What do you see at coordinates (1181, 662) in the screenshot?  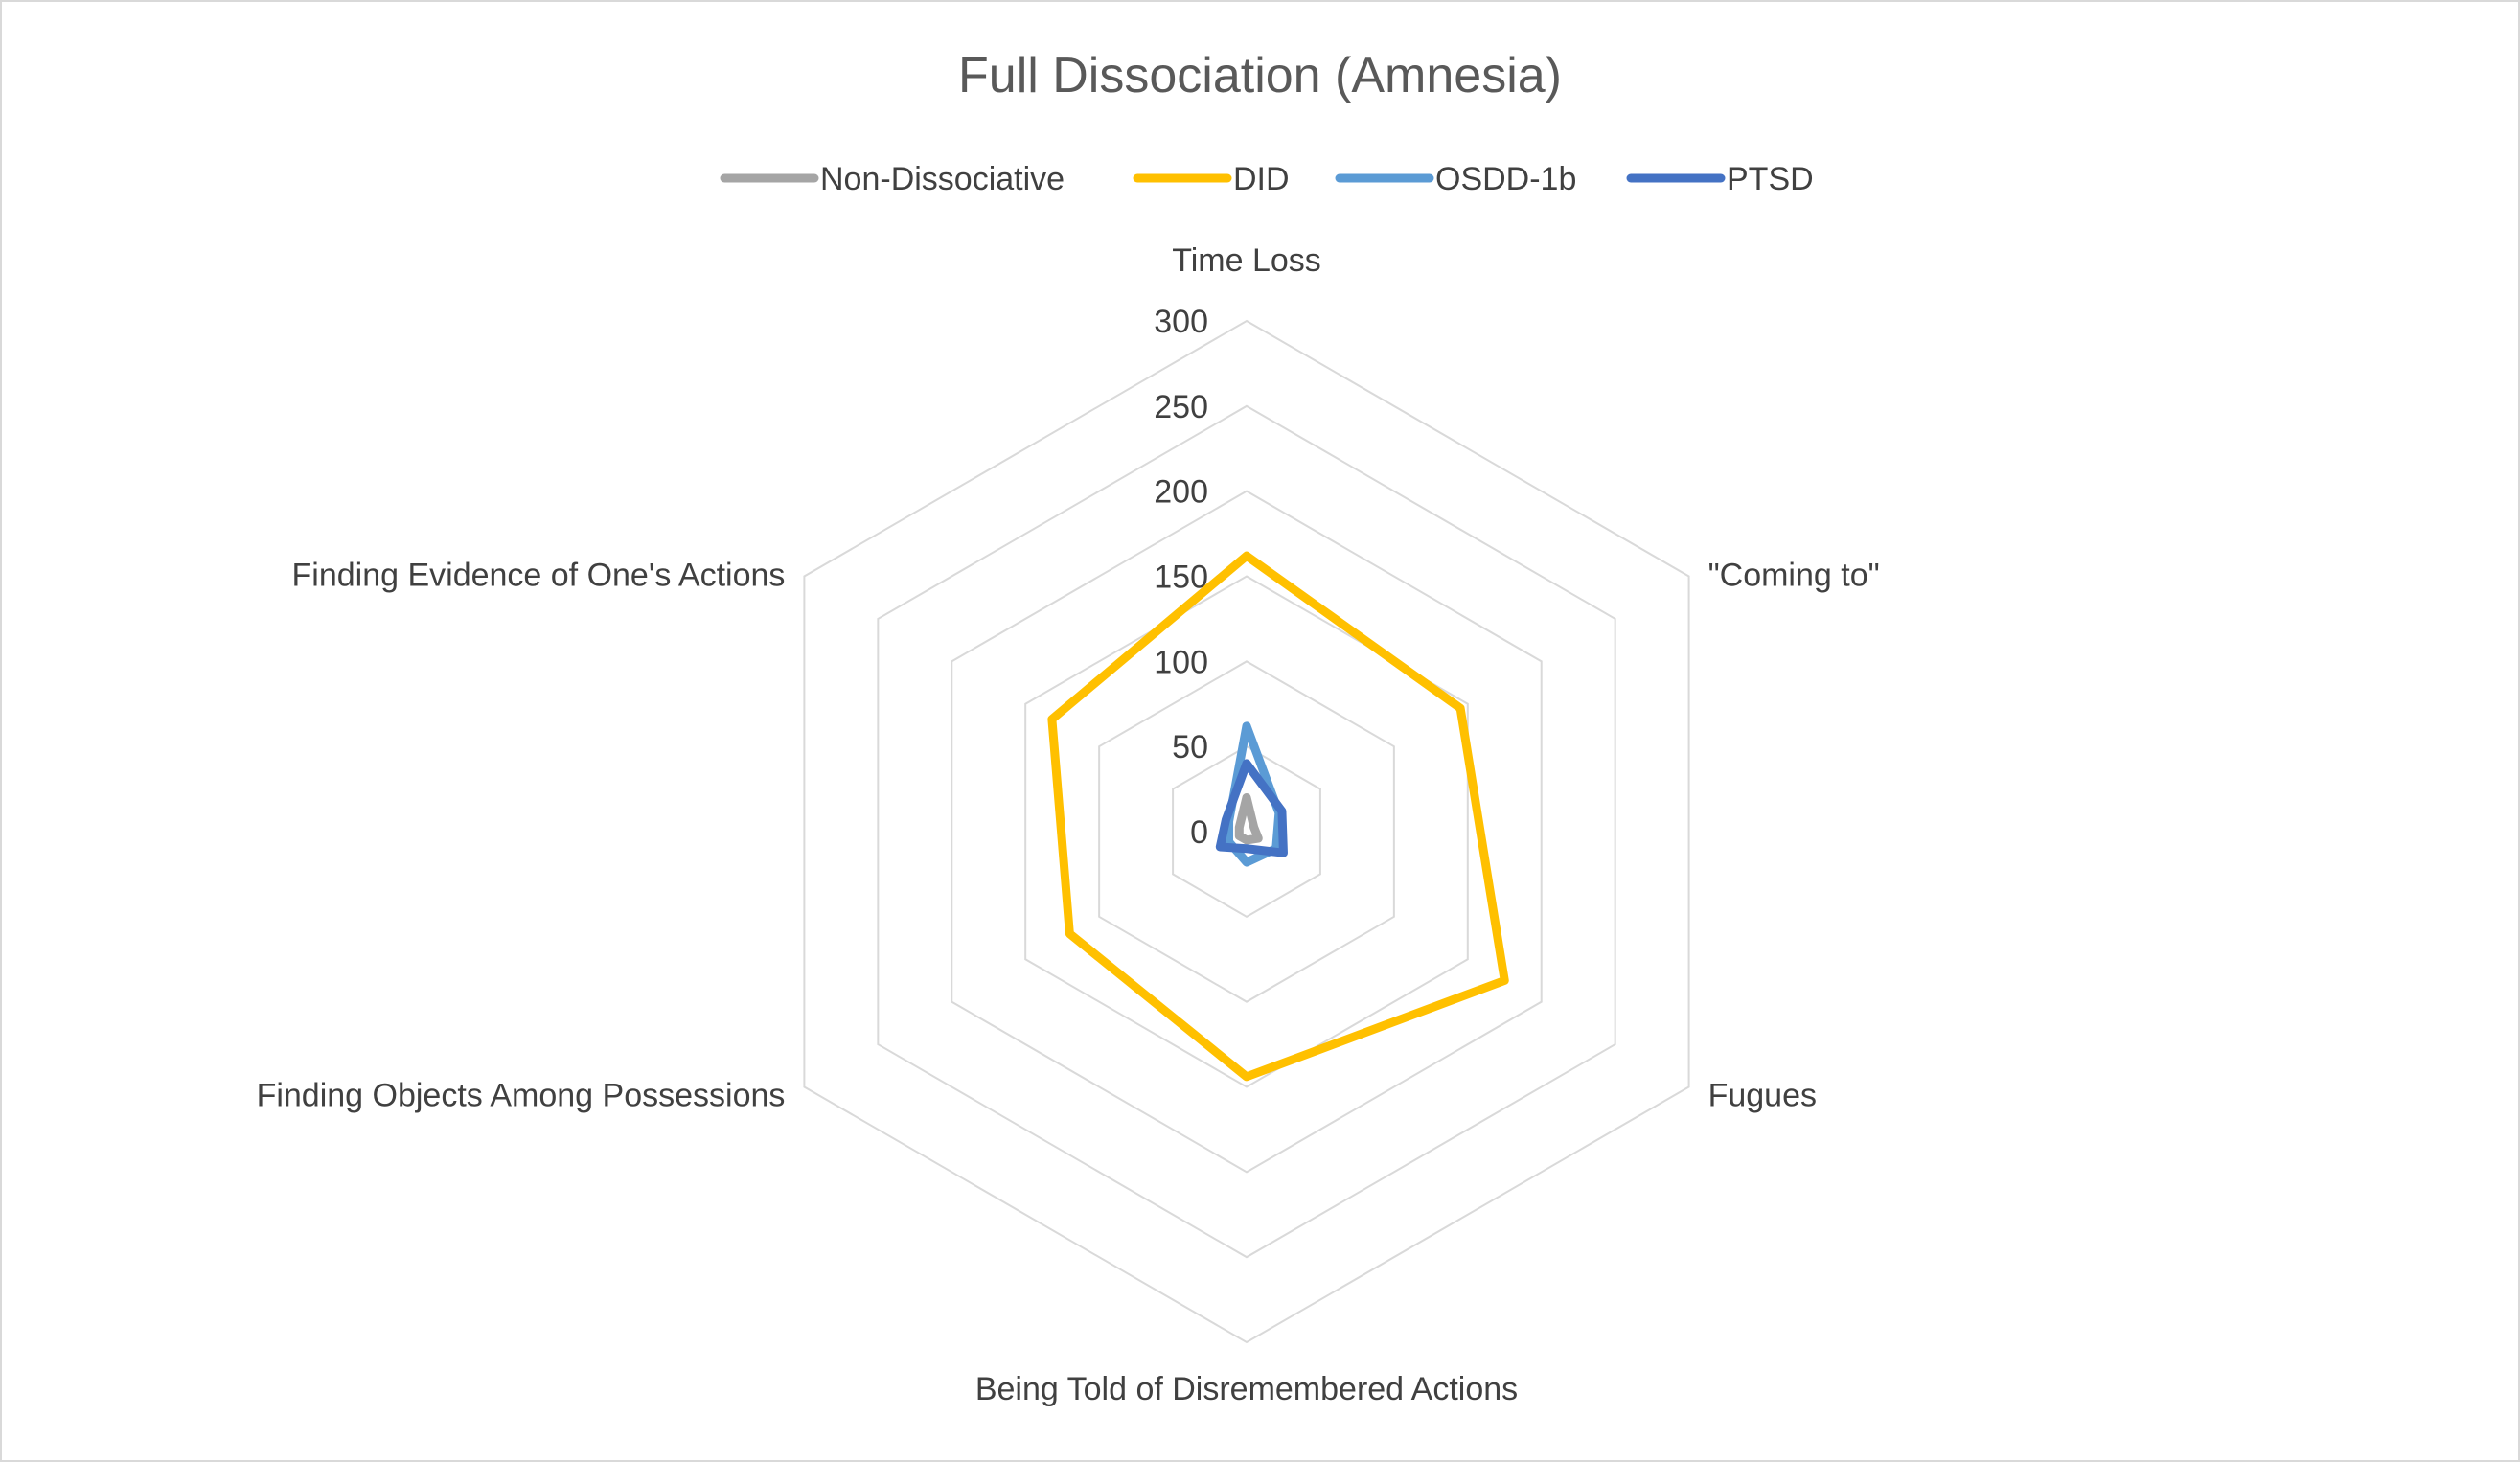 I see `tick-label: 100` at bounding box center [1181, 662].